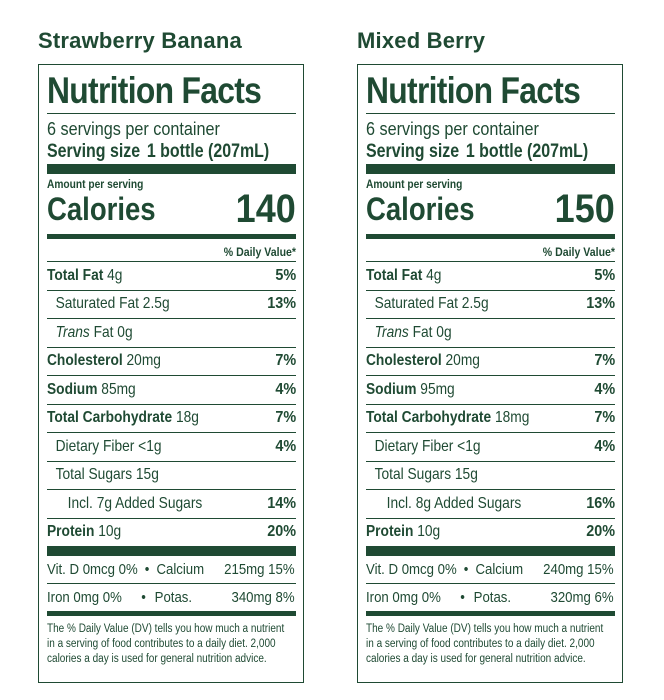  Describe the element at coordinates (171, 389) in the screenshot. I see `nutrient-row-sodium: Sodium 85mg 4%` at that location.